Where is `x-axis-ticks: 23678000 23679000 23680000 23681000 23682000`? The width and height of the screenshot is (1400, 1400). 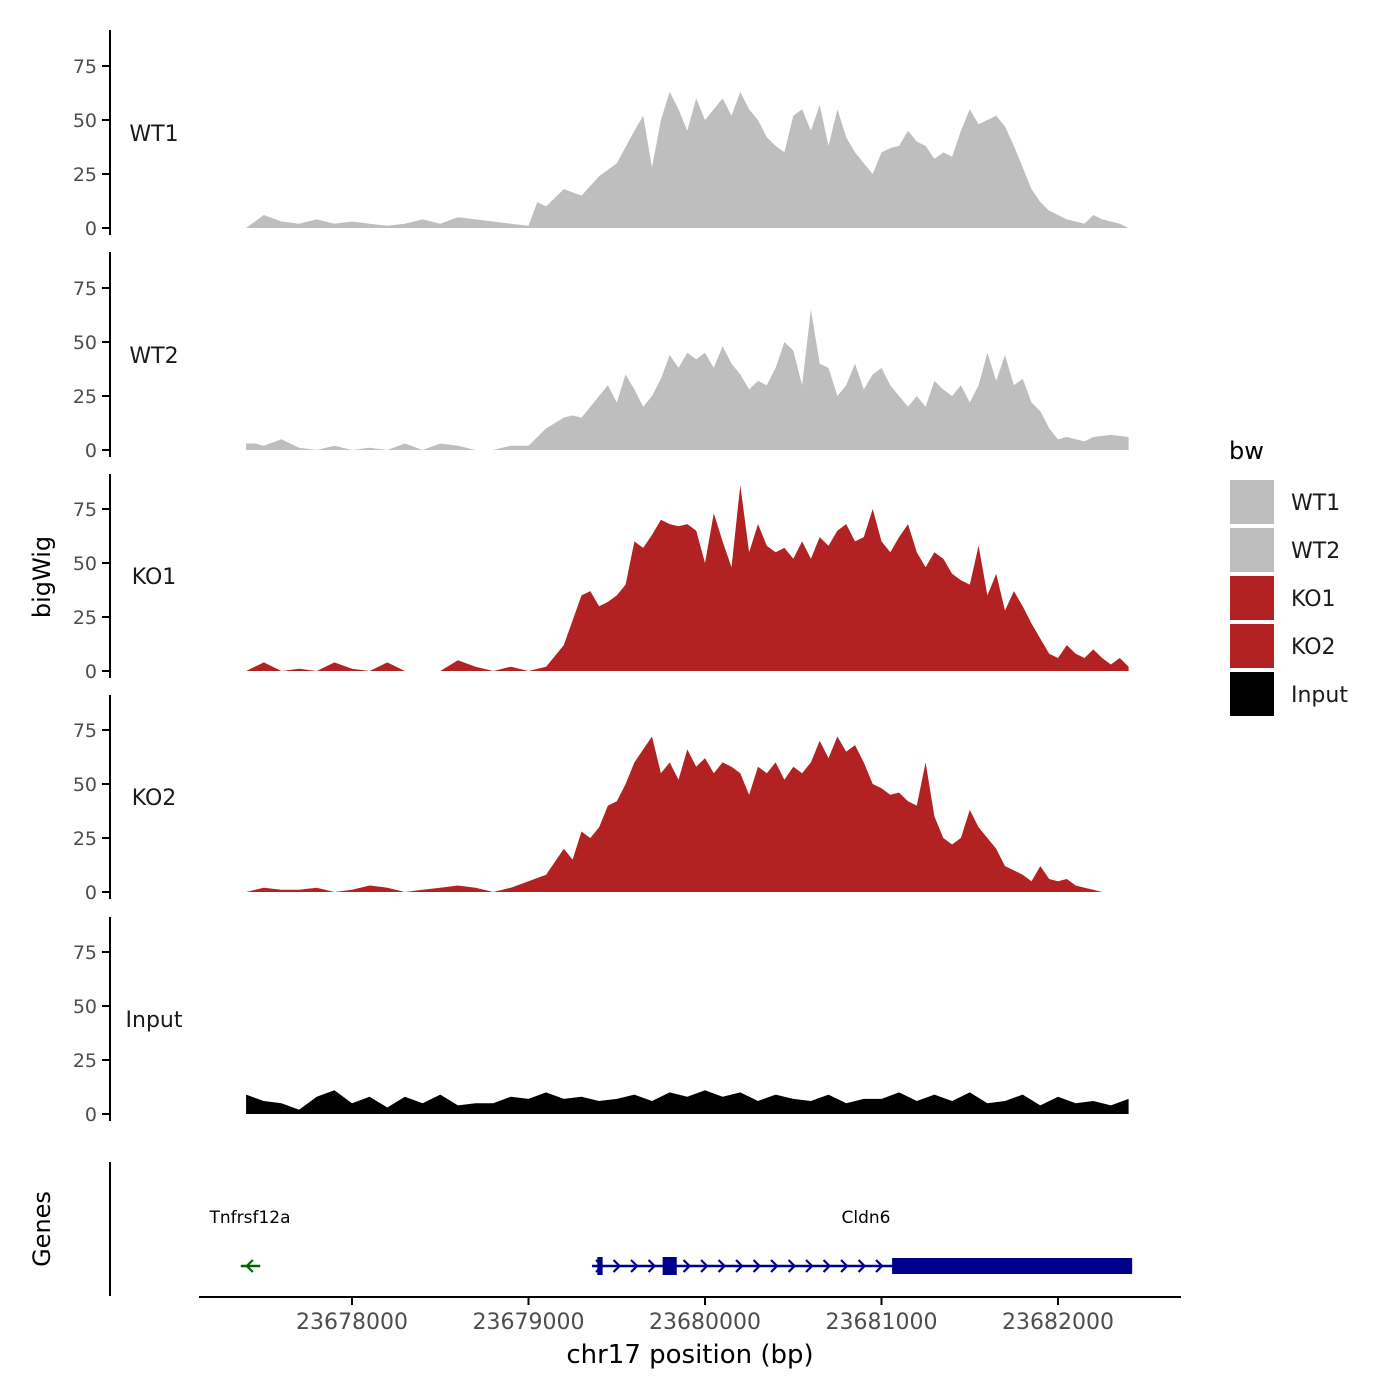 x-axis-ticks: 23678000 23679000 23680000 23681000 23682000 is located at coordinates (705, 1316).